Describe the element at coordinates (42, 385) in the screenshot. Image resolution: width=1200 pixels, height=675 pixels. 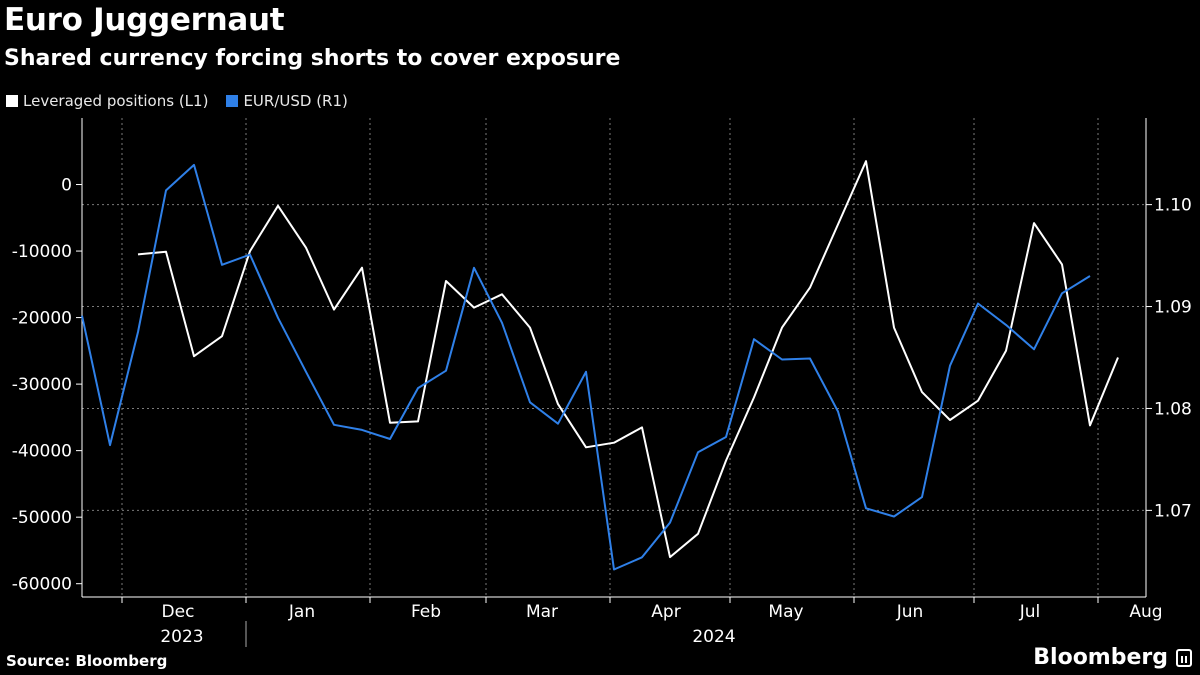
I see `left-axis-tick-label-3: -30000` at that location.